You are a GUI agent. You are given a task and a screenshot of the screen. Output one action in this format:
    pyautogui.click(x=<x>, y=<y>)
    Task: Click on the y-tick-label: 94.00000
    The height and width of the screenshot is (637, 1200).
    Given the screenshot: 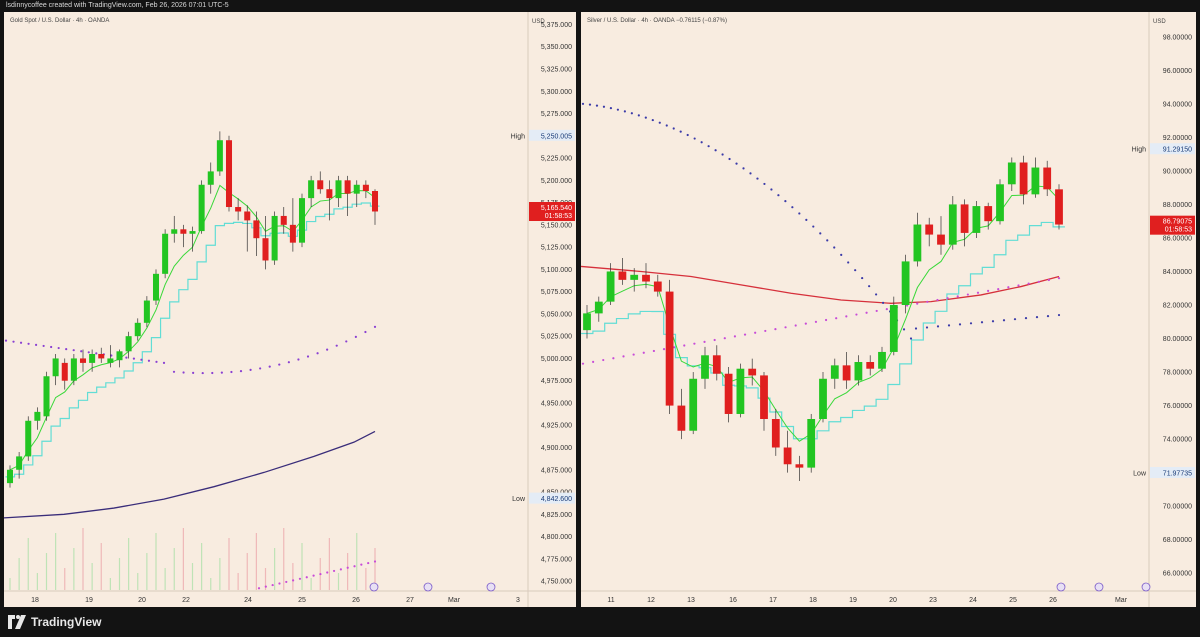 What is the action you would take?
    pyautogui.click(x=1177, y=104)
    